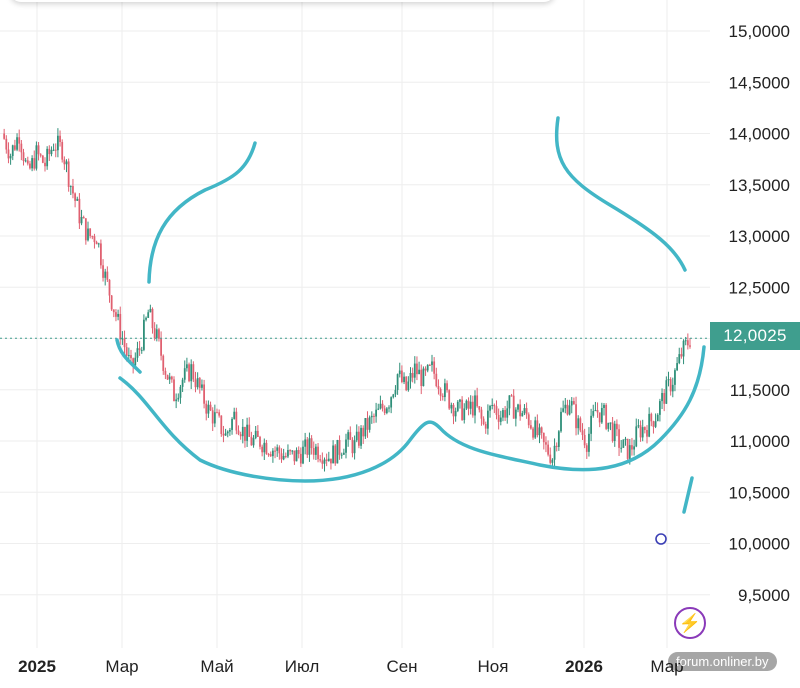 Image resolution: width=800 pixels, height=688 pixels. I want to click on lightning-bolt-icon: ⚡, so click(690, 623).